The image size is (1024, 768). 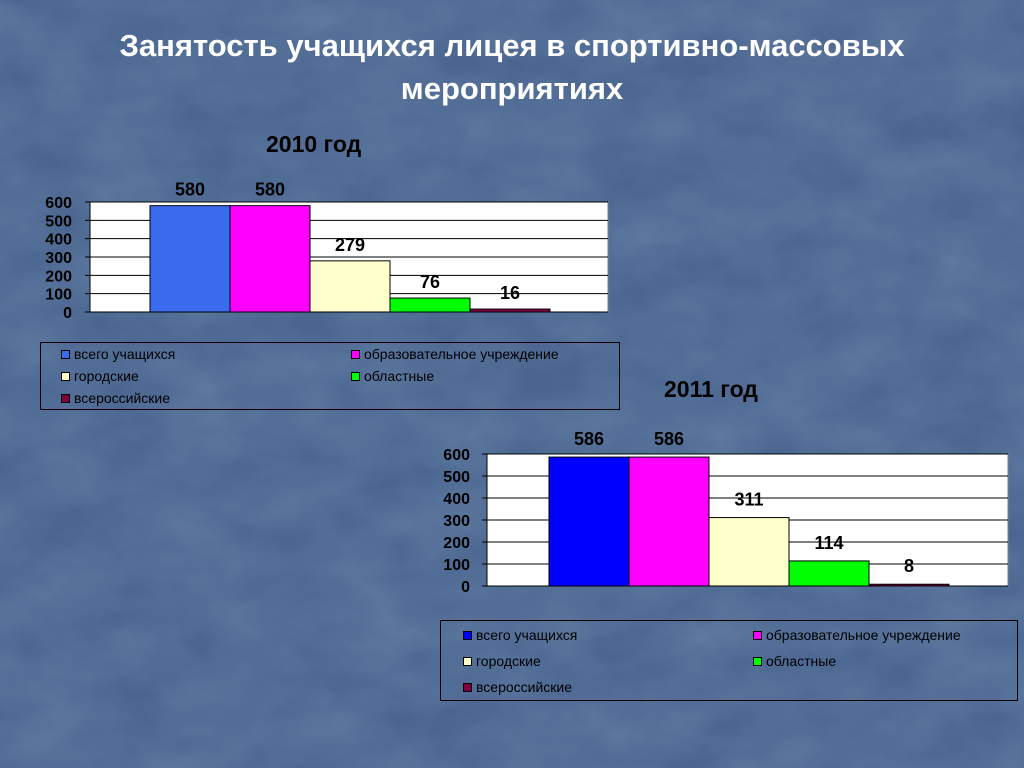 I want to click on bar-value-label: 114, so click(x=828, y=543).